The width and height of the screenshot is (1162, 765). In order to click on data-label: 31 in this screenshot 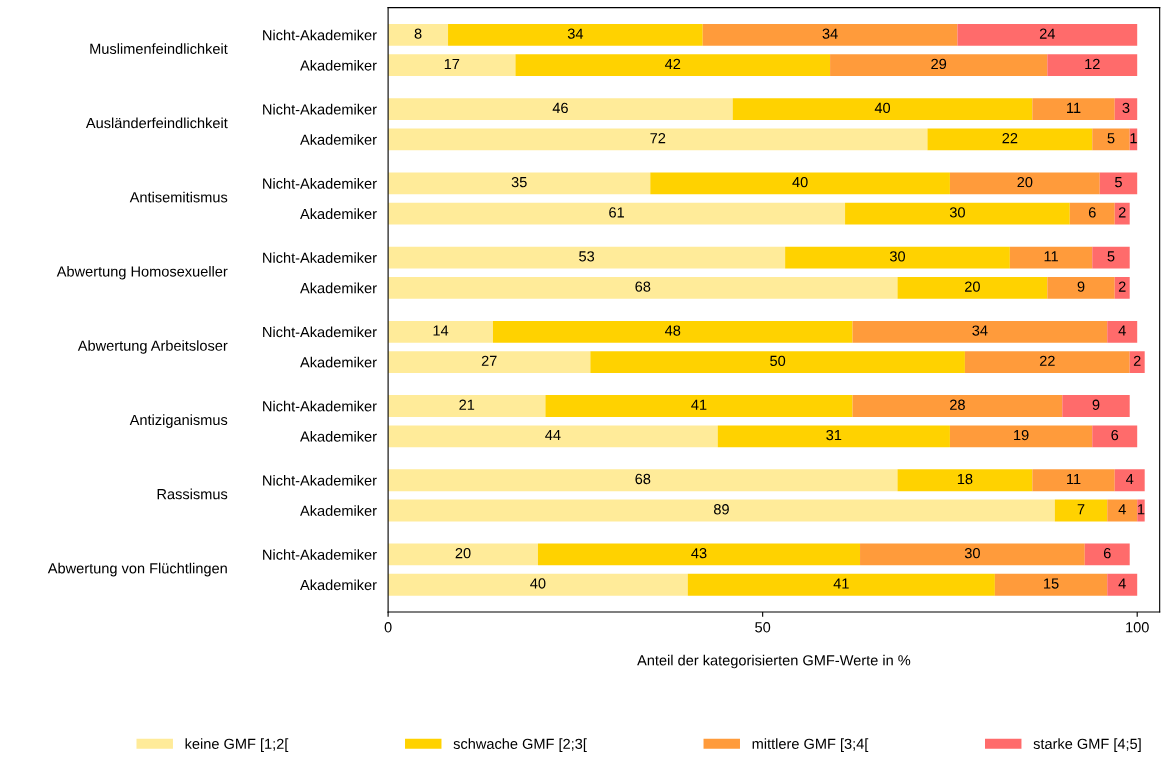, I will do `click(834, 435)`.